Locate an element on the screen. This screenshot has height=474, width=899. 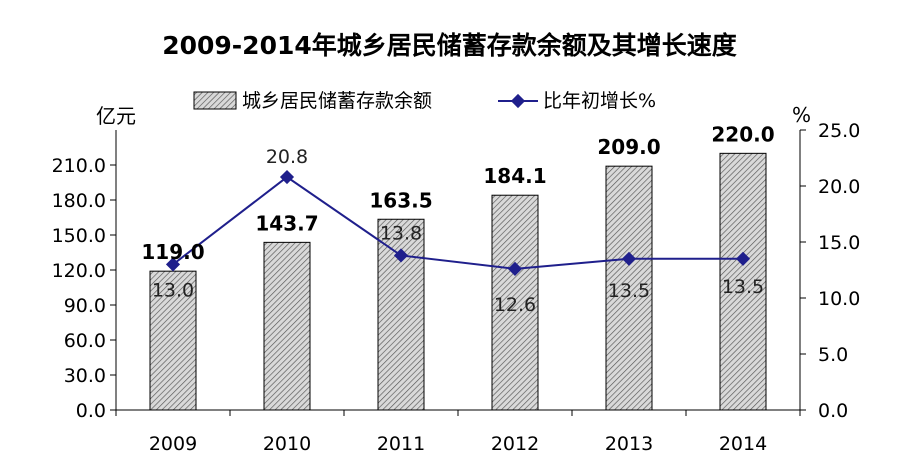
legend: 城乡居民储蓄存款余额 比年初增长% is located at coordinates (424, 101).